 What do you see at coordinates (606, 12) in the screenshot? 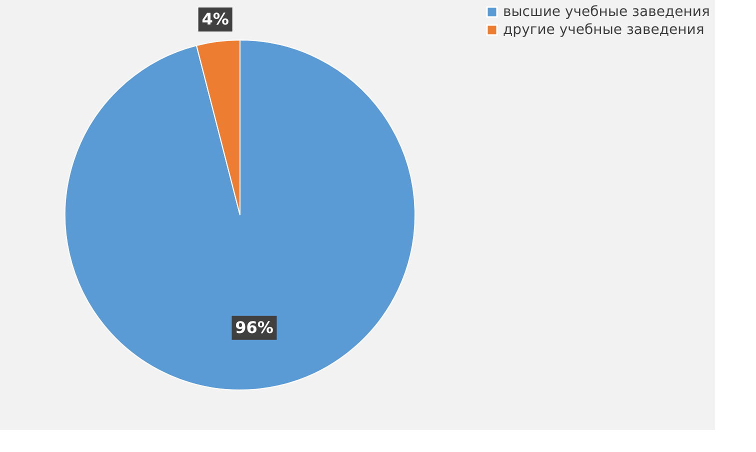
I see `legend-label: высшие учебные заведения` at bounding box center [606, 12].